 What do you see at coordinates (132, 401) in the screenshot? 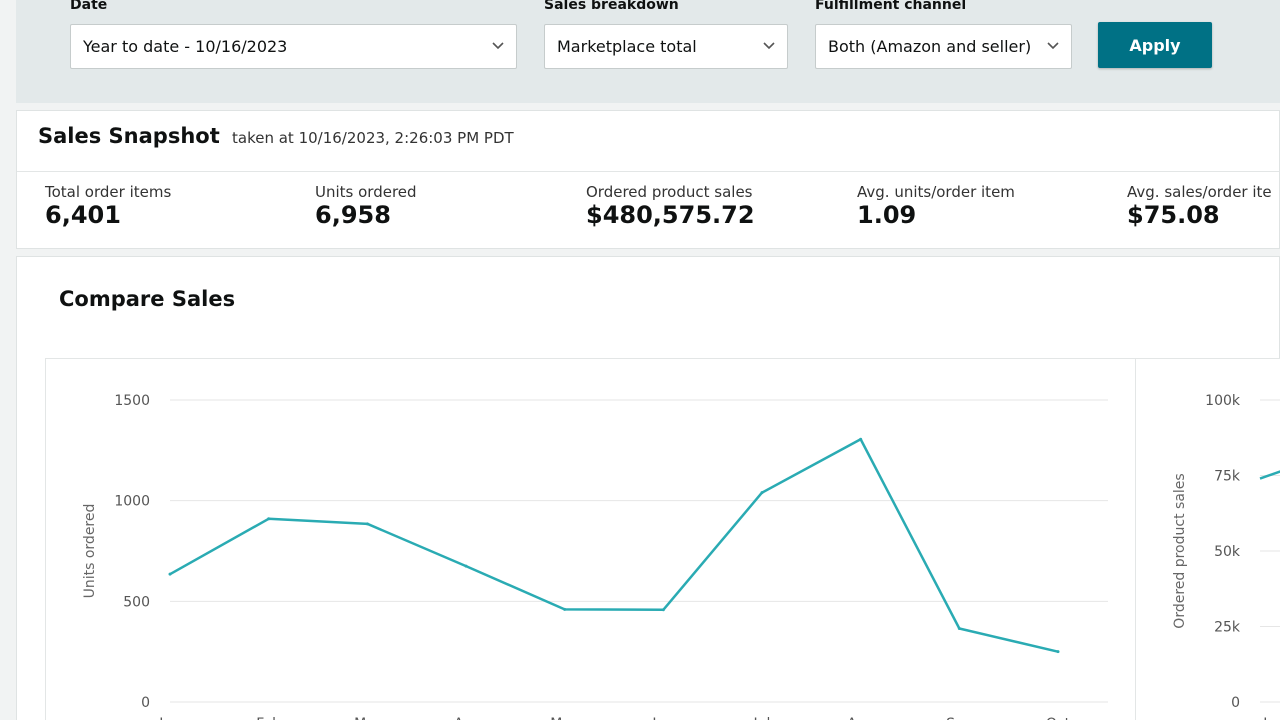
I see `y-tick-label: 1500` at bounding box center [132, 401].